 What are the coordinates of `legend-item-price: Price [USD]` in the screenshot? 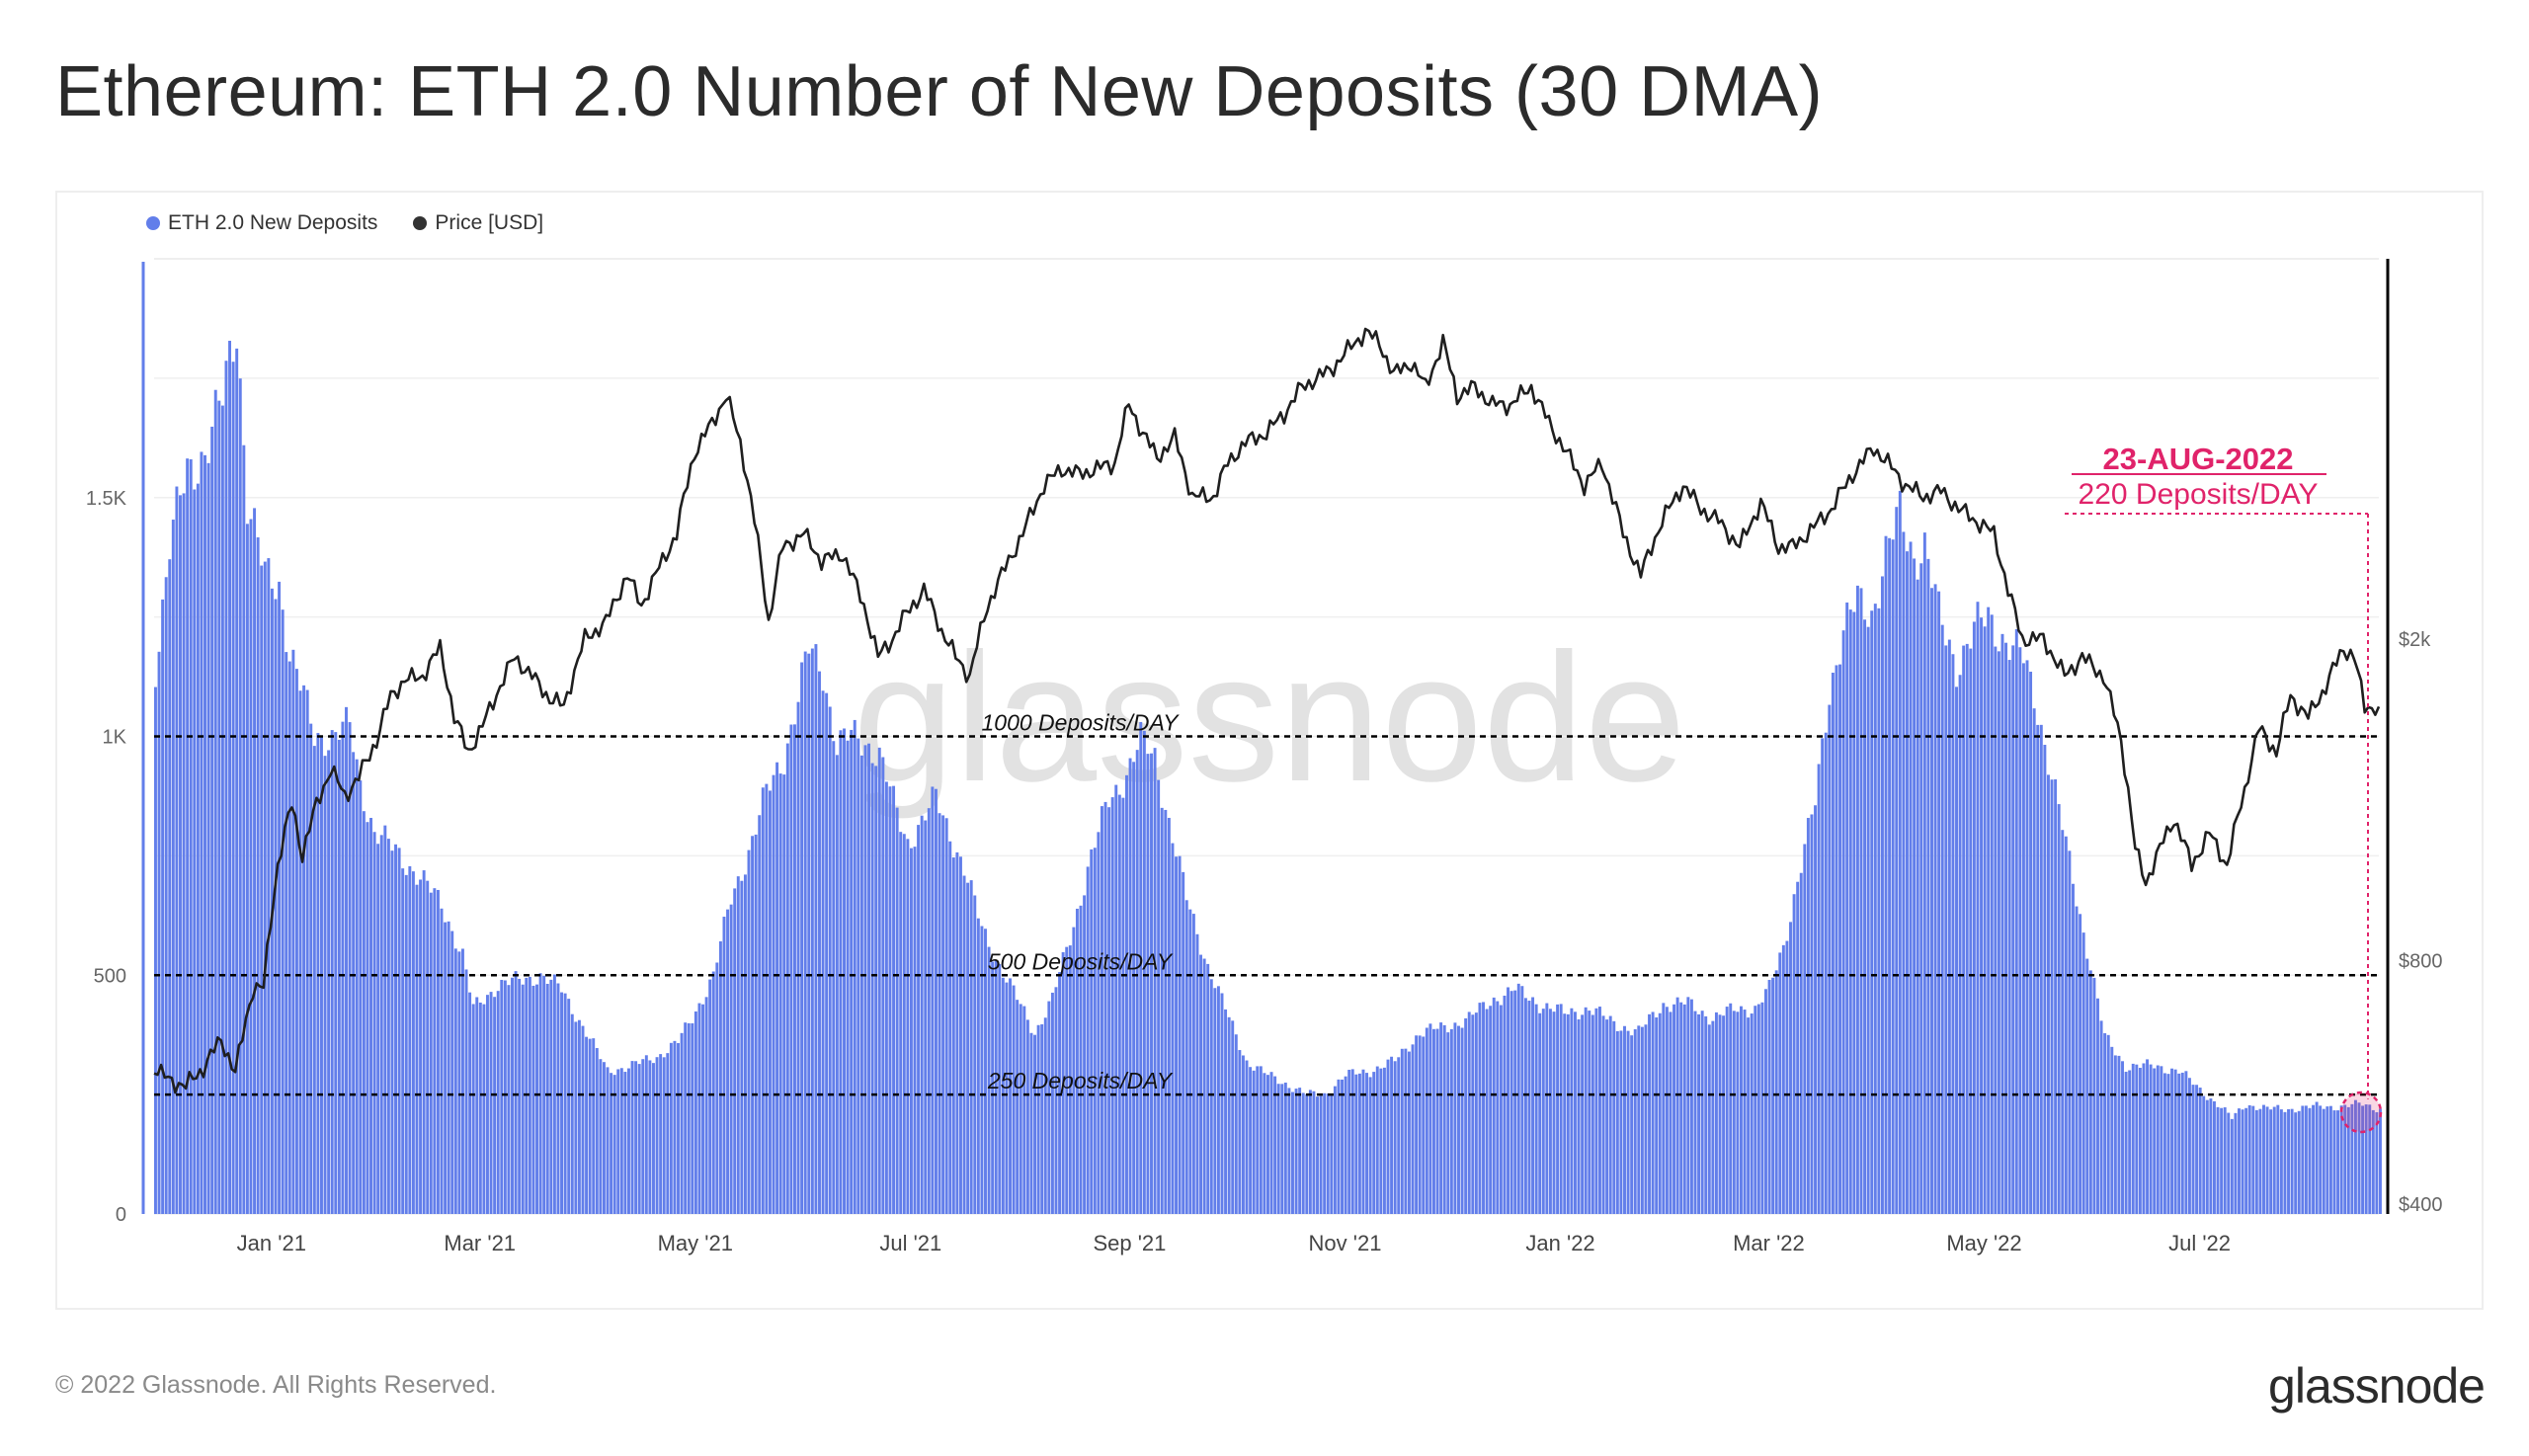 It's located at (478, 223).